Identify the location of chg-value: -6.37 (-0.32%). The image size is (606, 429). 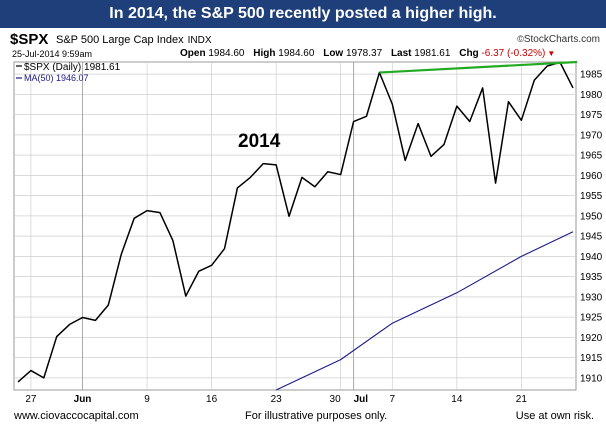
(513, 53).